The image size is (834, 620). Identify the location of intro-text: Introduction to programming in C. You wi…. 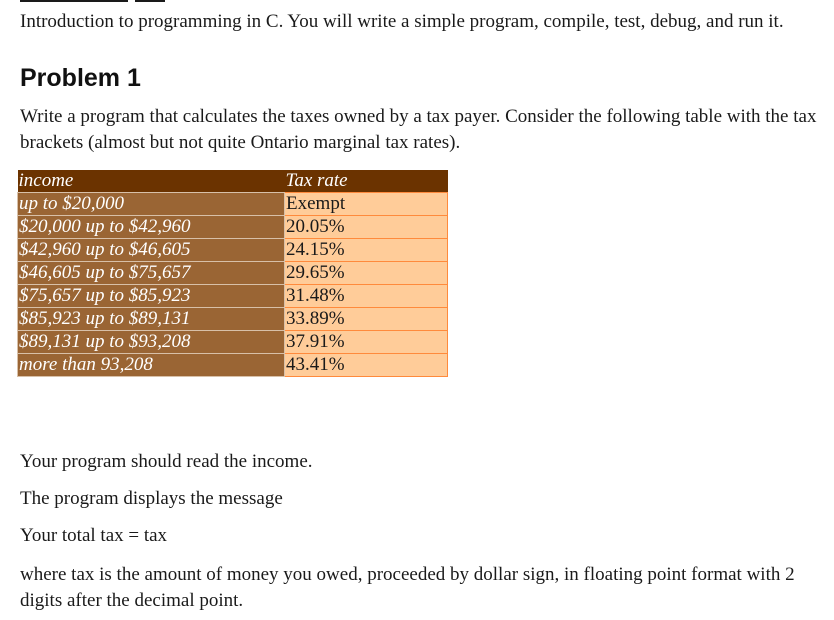
(402, 21).